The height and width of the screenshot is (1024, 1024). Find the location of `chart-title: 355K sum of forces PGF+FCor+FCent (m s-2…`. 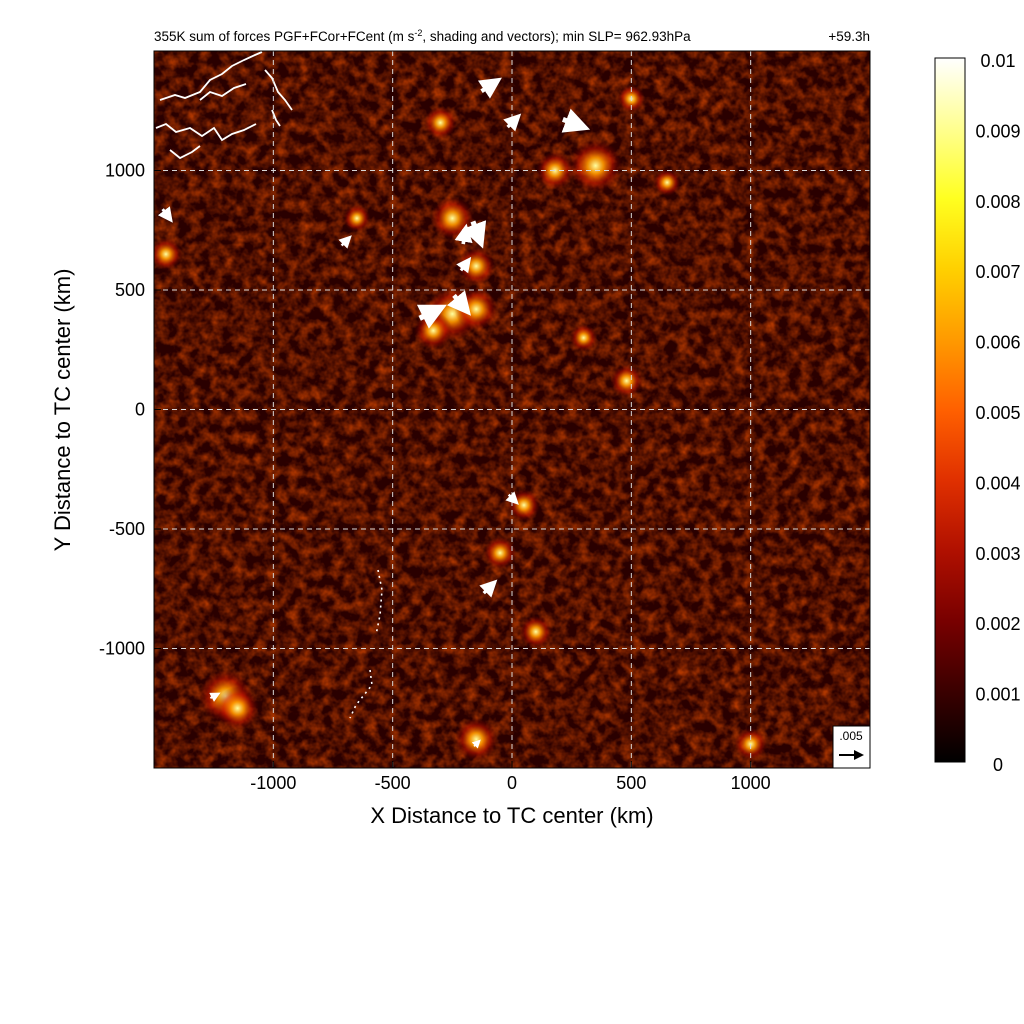

chart-title: 355K sum of forces PGF+FCor+FCent (m s-2… is located at coordinates (422, 36).